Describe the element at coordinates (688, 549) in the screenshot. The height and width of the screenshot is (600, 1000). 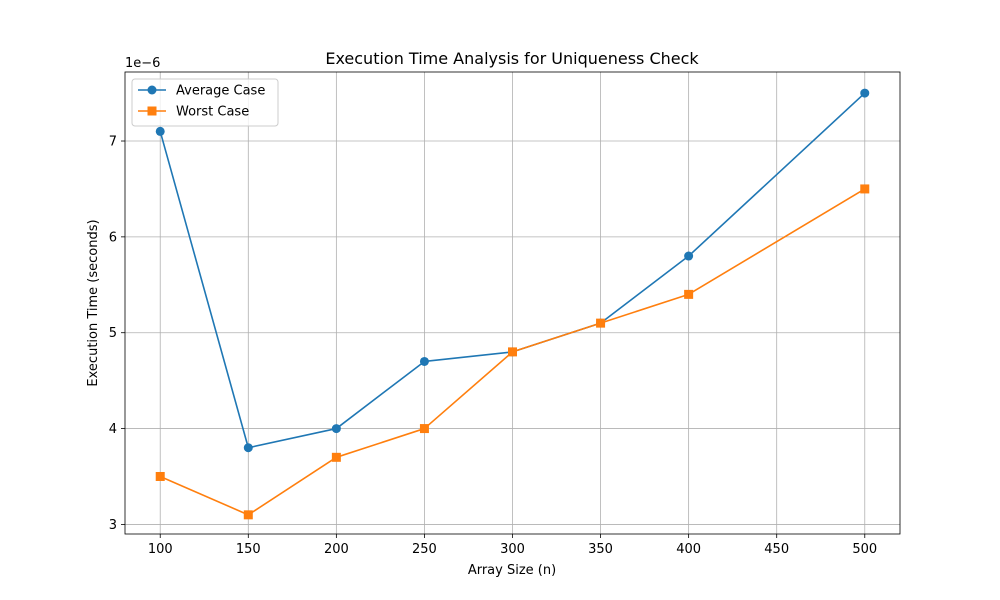
I see `x-tick-label: 400` at that location.